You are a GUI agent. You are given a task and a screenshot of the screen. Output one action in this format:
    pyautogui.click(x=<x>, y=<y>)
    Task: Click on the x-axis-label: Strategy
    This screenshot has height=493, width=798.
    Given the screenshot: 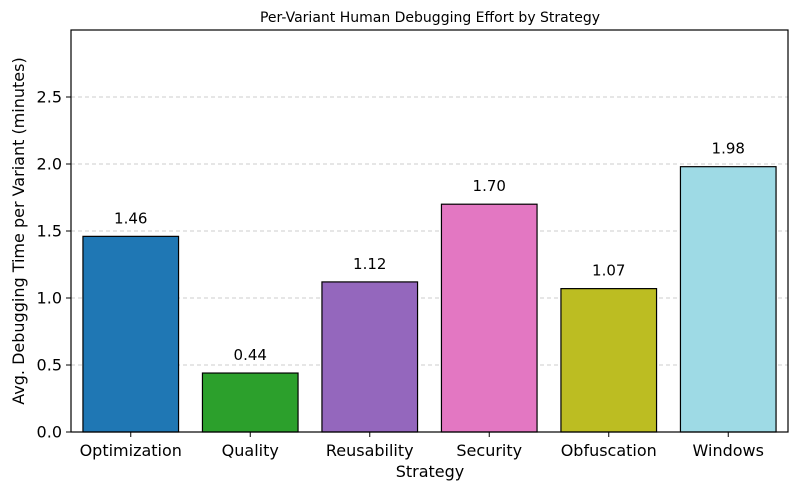 What is the action you would take?
    pyautogui.click(x=430, y=471)
    